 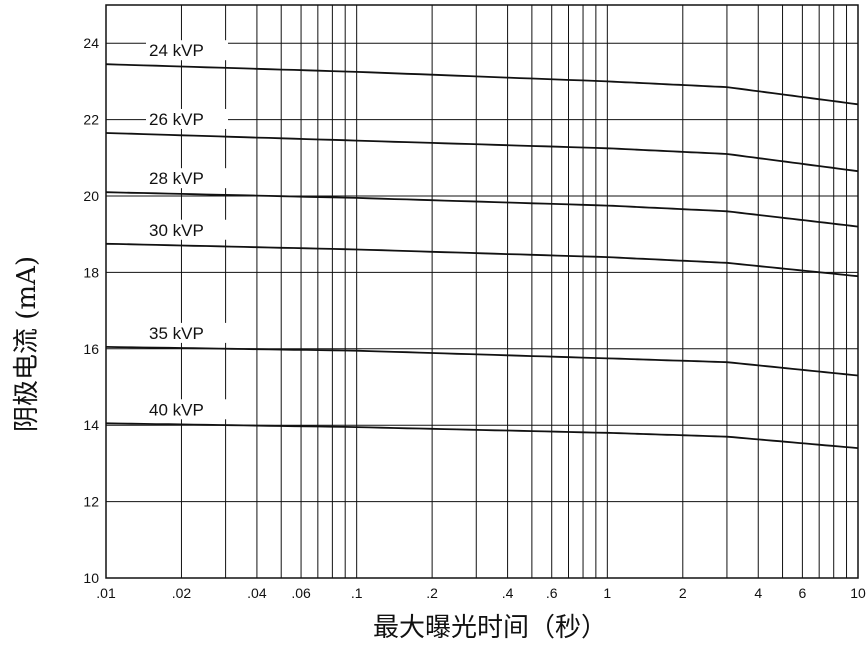 What do you see at coordinates (182, 593) in the screenshot?
I see `x-tick-label: .02` at bounding box center [182, 593].